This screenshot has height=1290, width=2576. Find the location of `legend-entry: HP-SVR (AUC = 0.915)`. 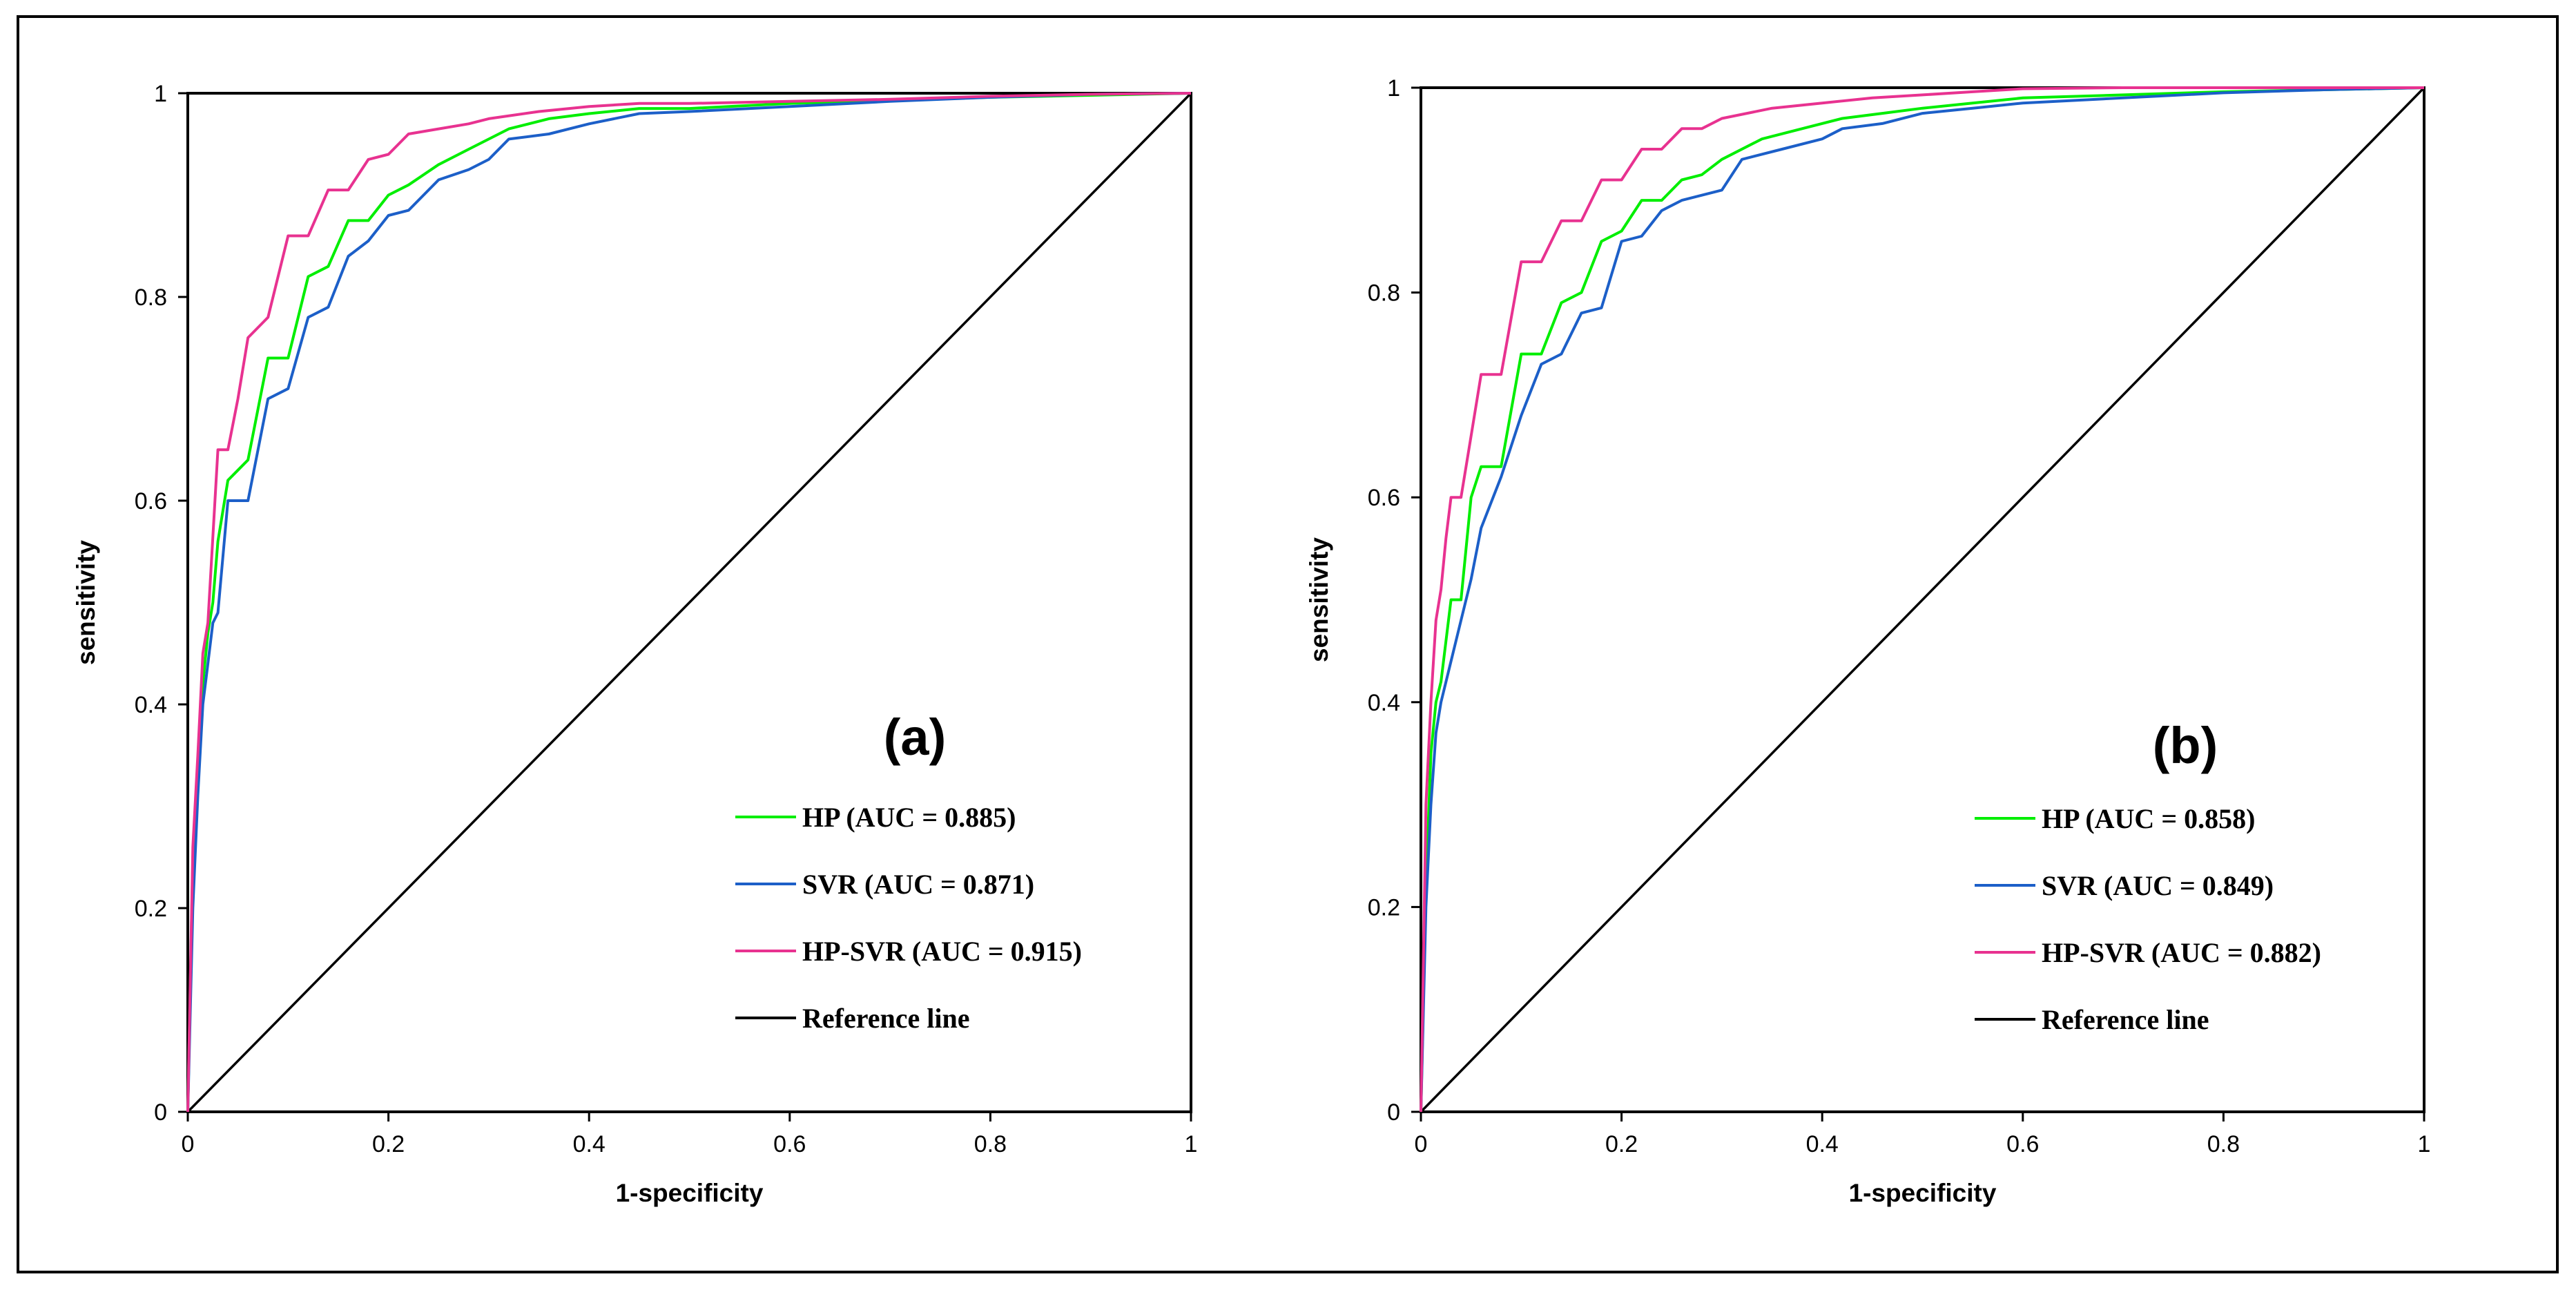

legend-entry: HP-SVR (AUC = 0.915) is located at coordinates (942, 951).